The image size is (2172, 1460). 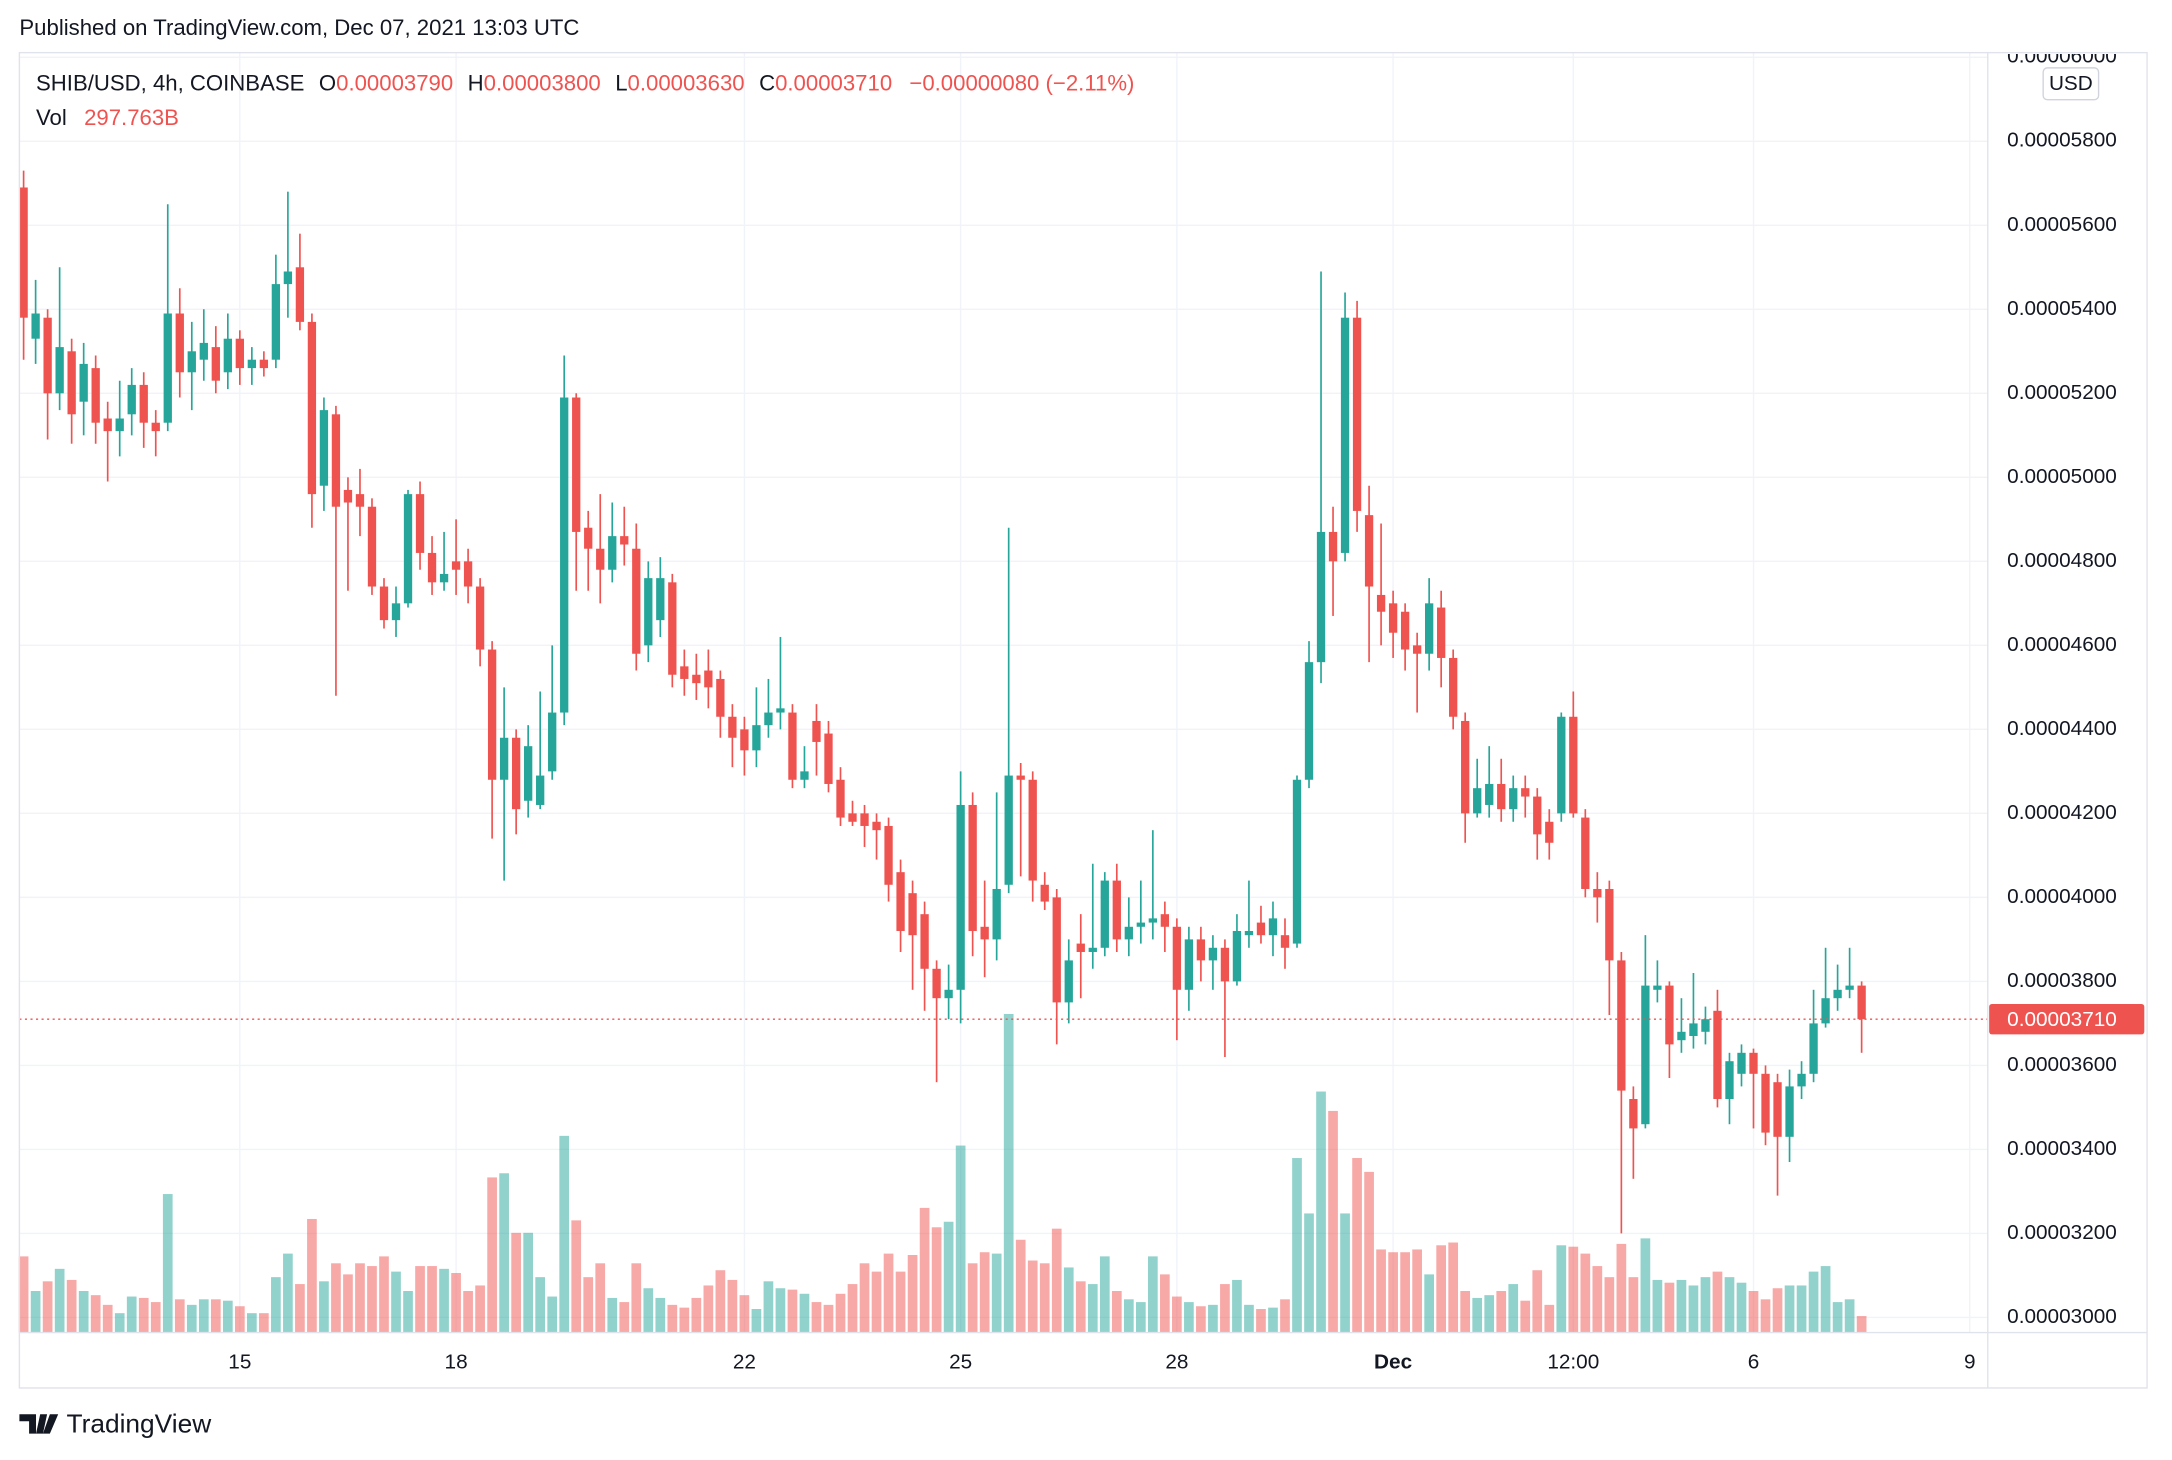 I want to click on y-tick-label: 0.00004600, so click(x=2062, y=644).